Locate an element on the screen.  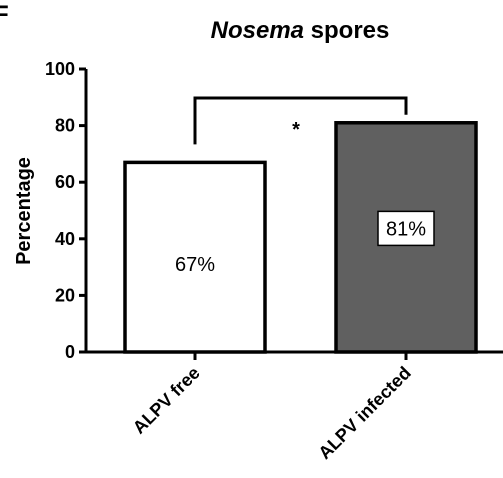
significance-bracket-line is located at coordinates (300, 120).